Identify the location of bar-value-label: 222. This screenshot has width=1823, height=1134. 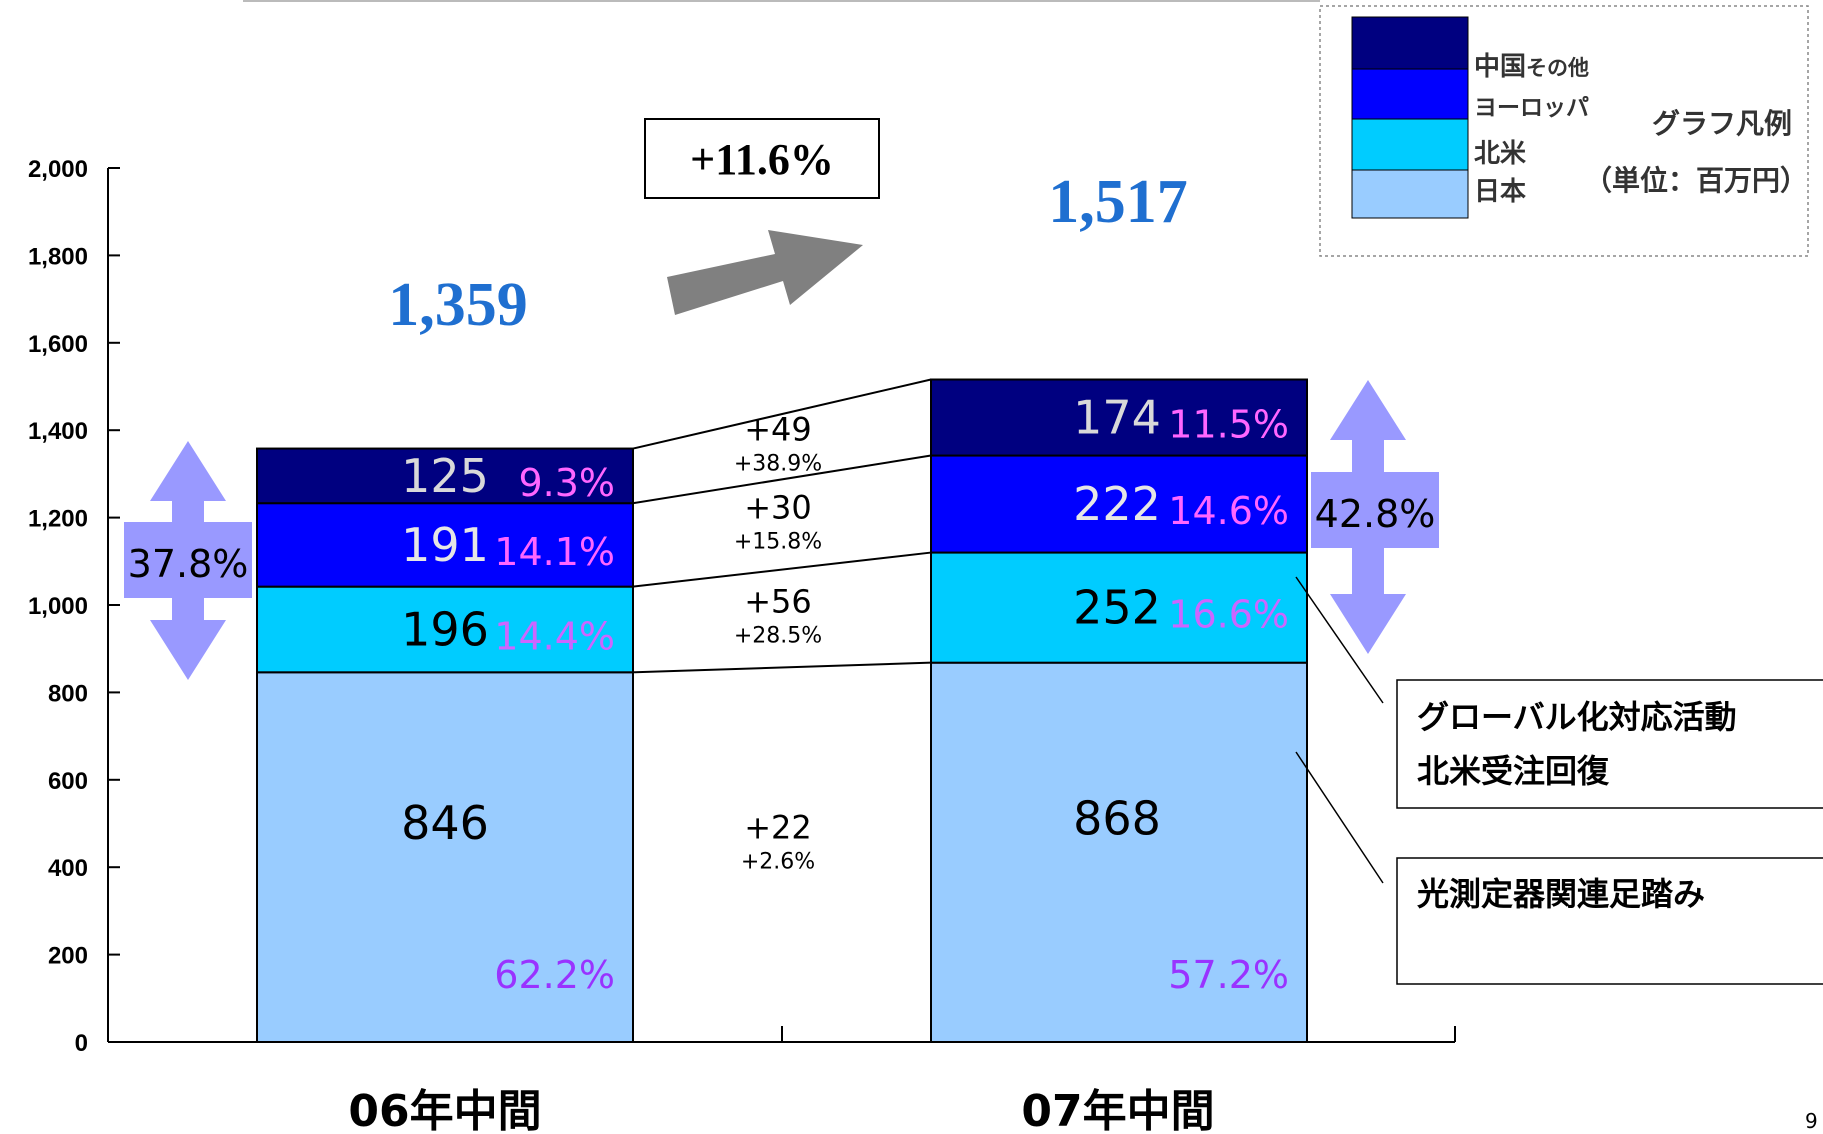
(1117, 504).